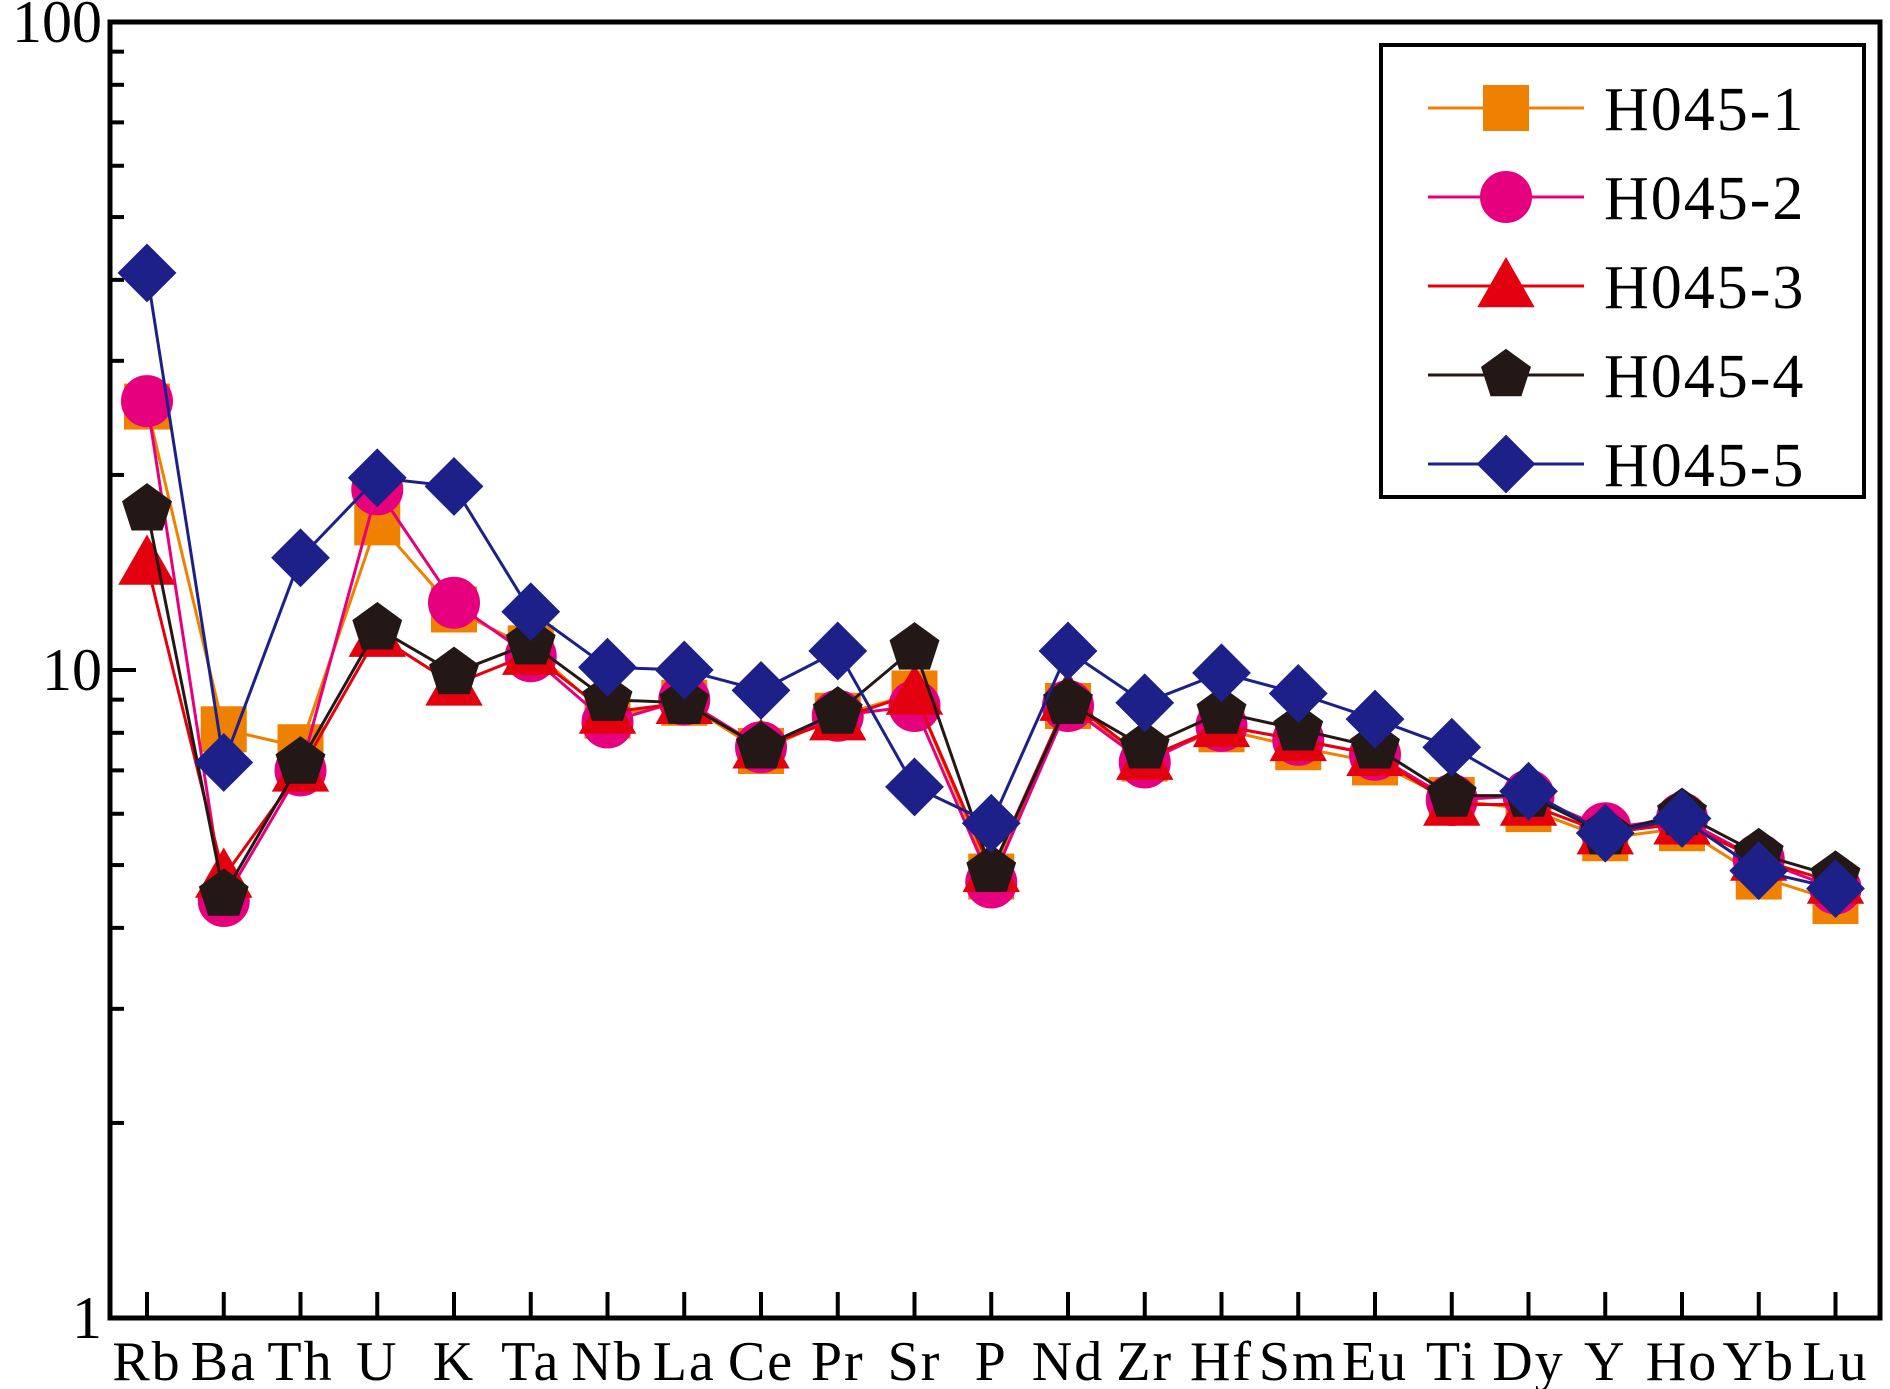 The height and width of the screenshot is (1389, 1890). I want to click on x-tick-label: Nb, so click(607, 1360).